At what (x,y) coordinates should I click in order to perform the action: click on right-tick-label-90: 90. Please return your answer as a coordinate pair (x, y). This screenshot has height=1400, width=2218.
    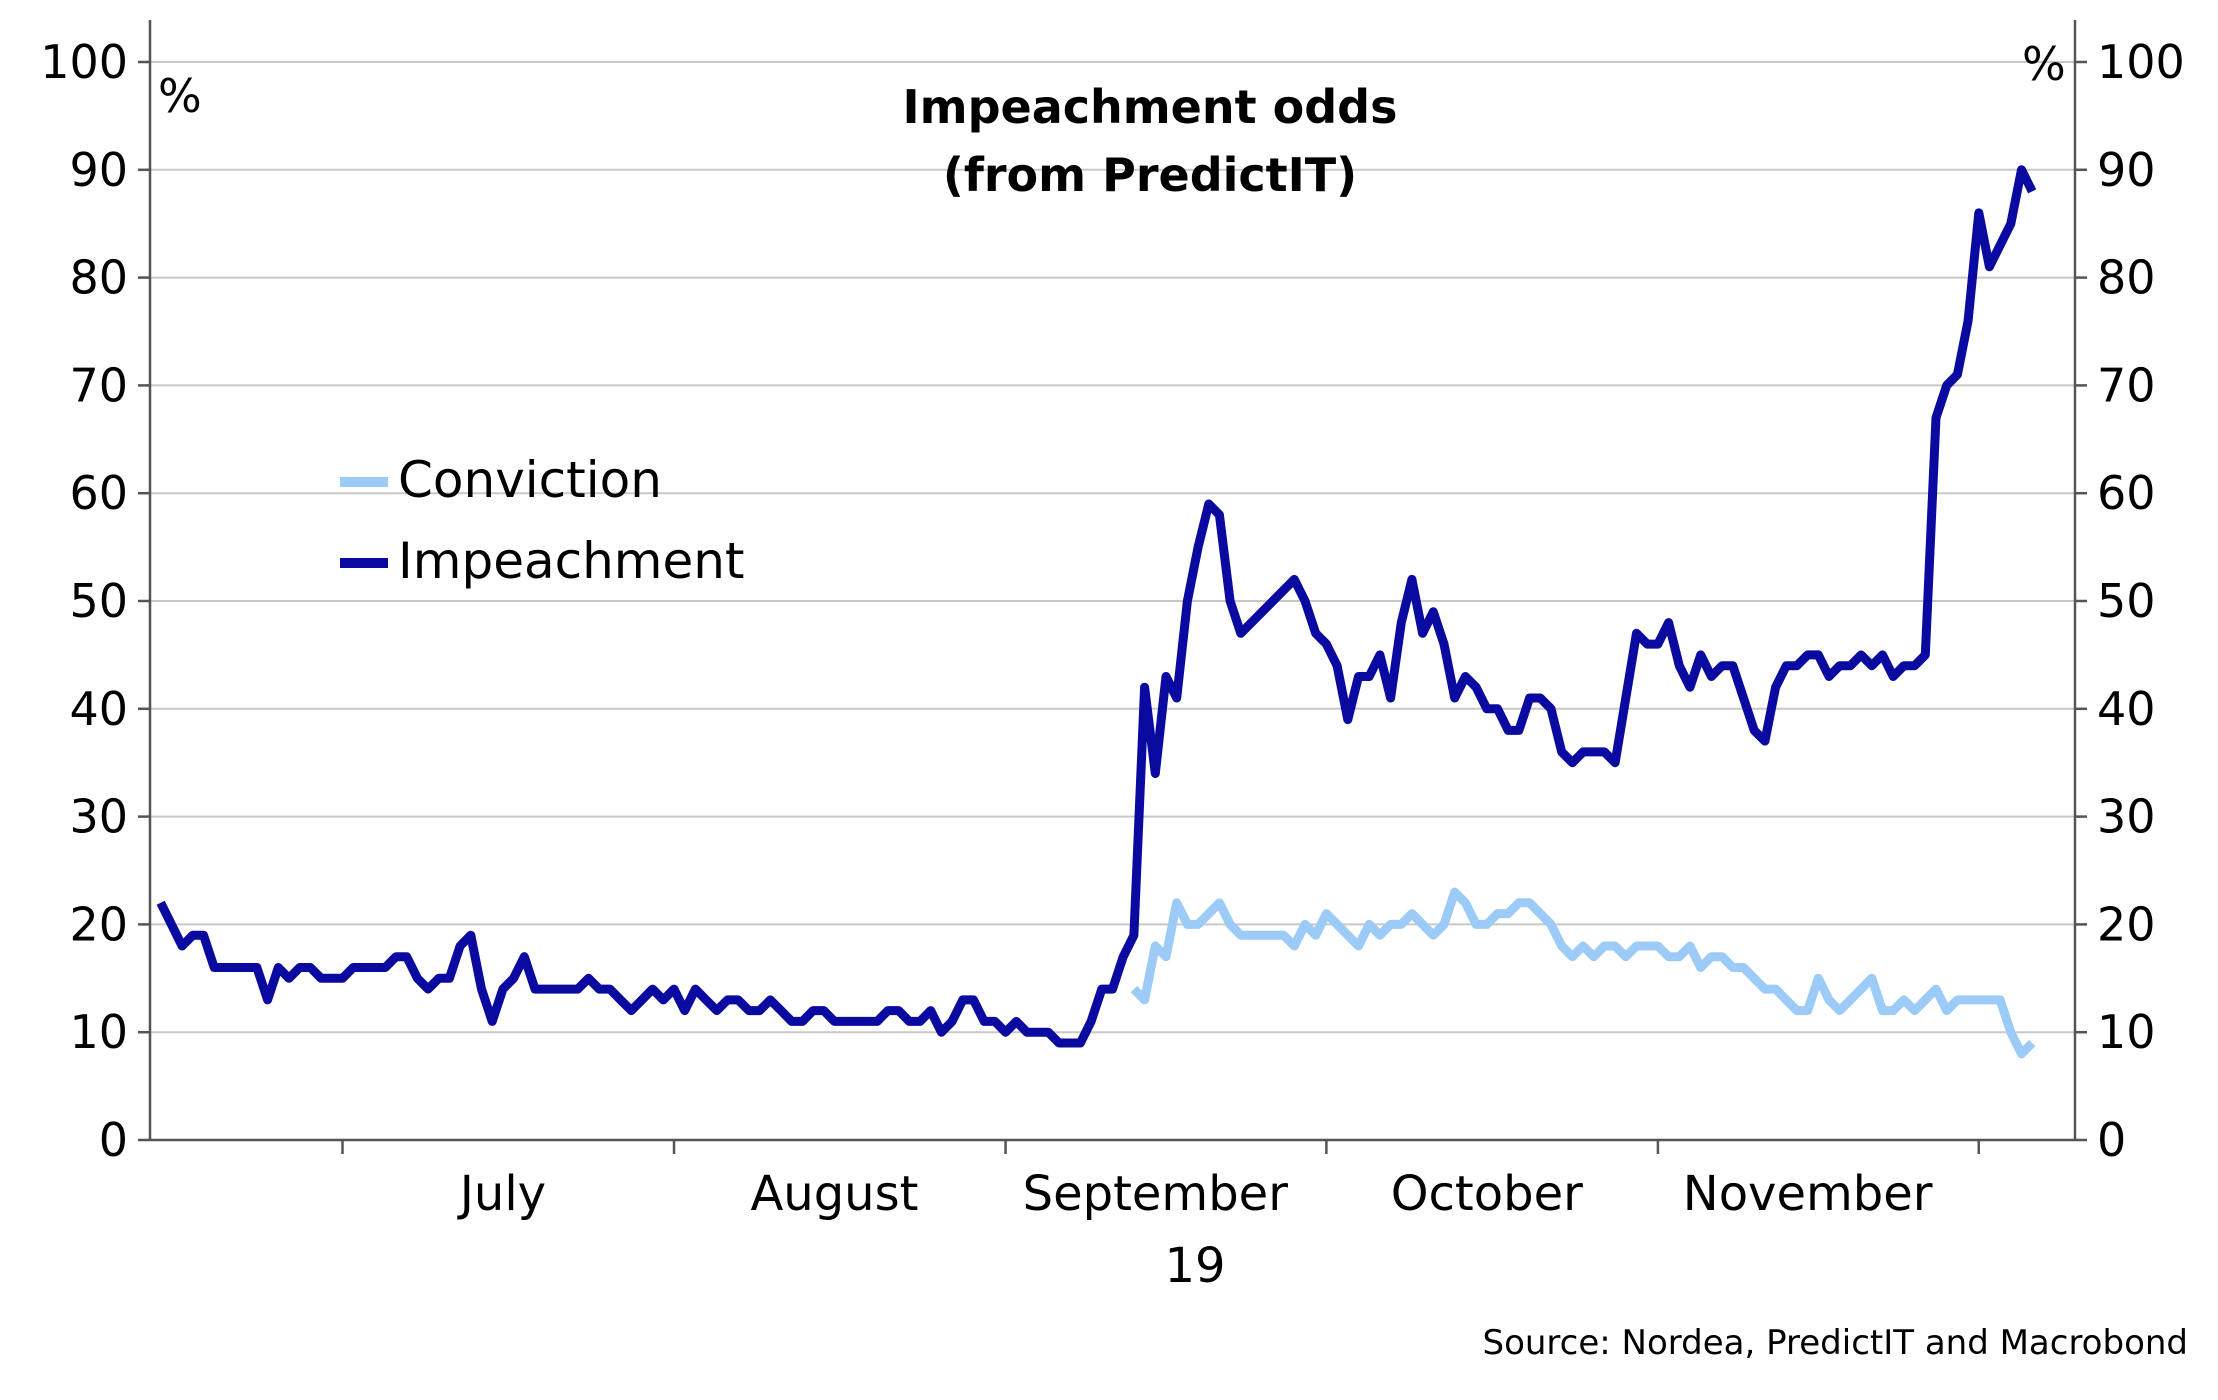
    Looking at the image, I should click on (2126, 170).